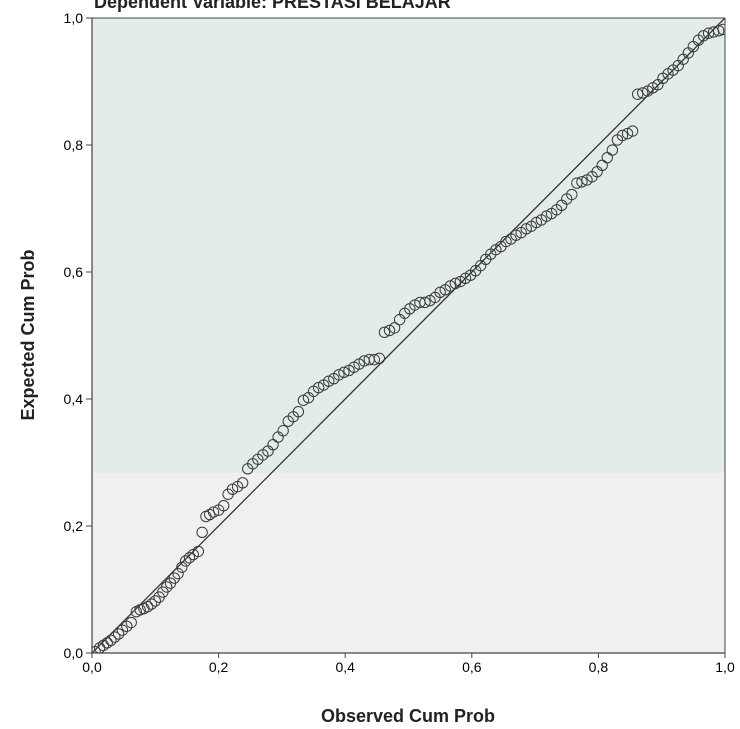 Image resolution: width=740 pixels, height=729 pixels. I want to click on x-tick-label-0: 0,0, so click(92, 667).